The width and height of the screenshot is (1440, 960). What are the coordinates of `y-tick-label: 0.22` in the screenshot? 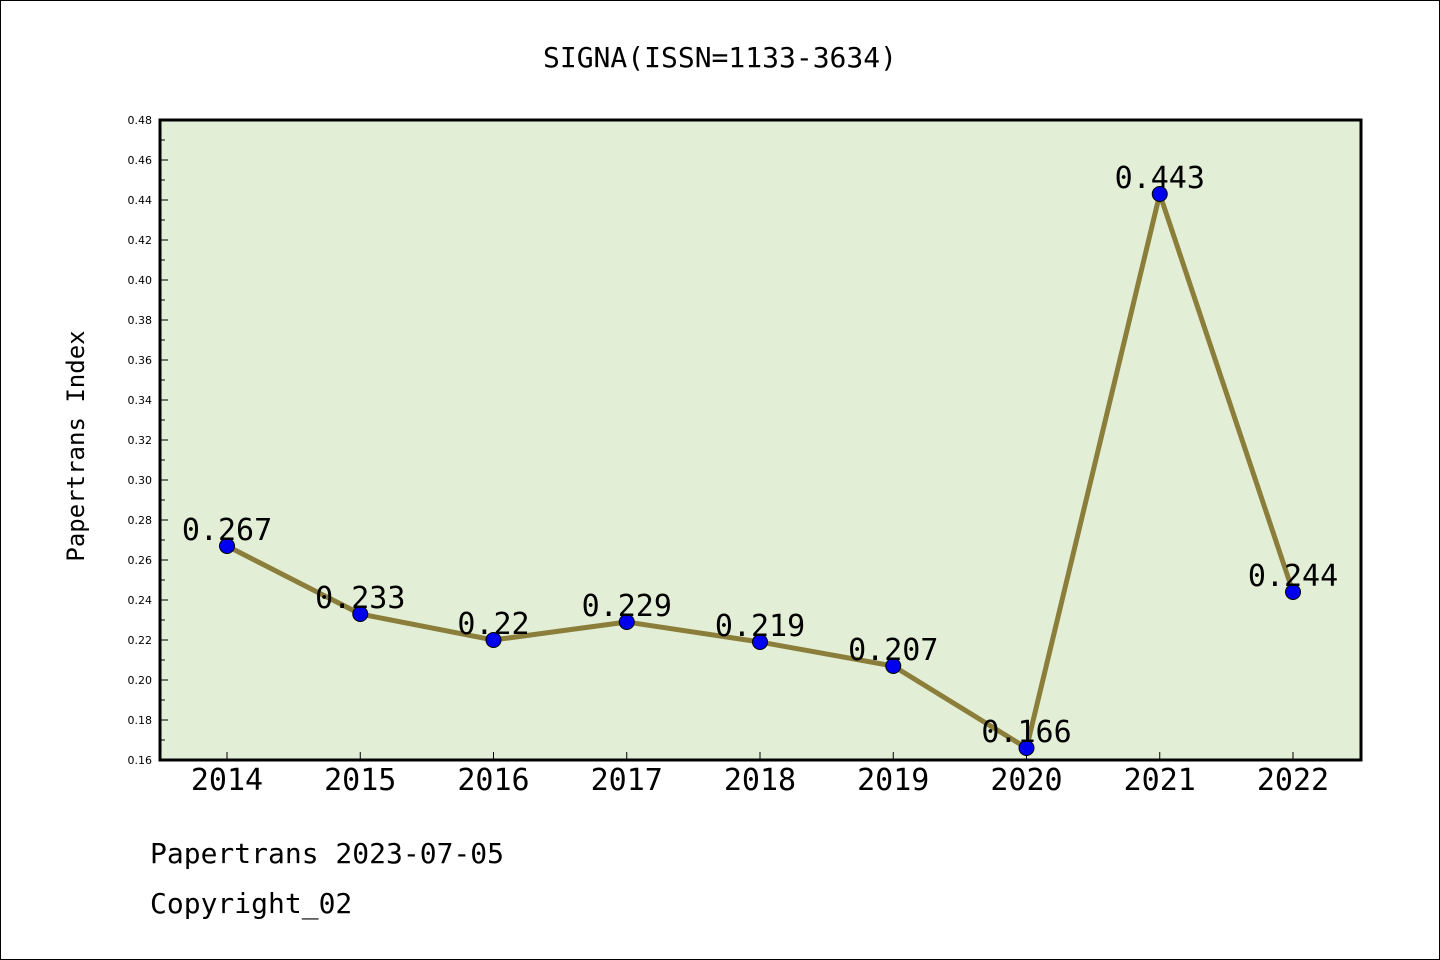 It's located at (140, 640).